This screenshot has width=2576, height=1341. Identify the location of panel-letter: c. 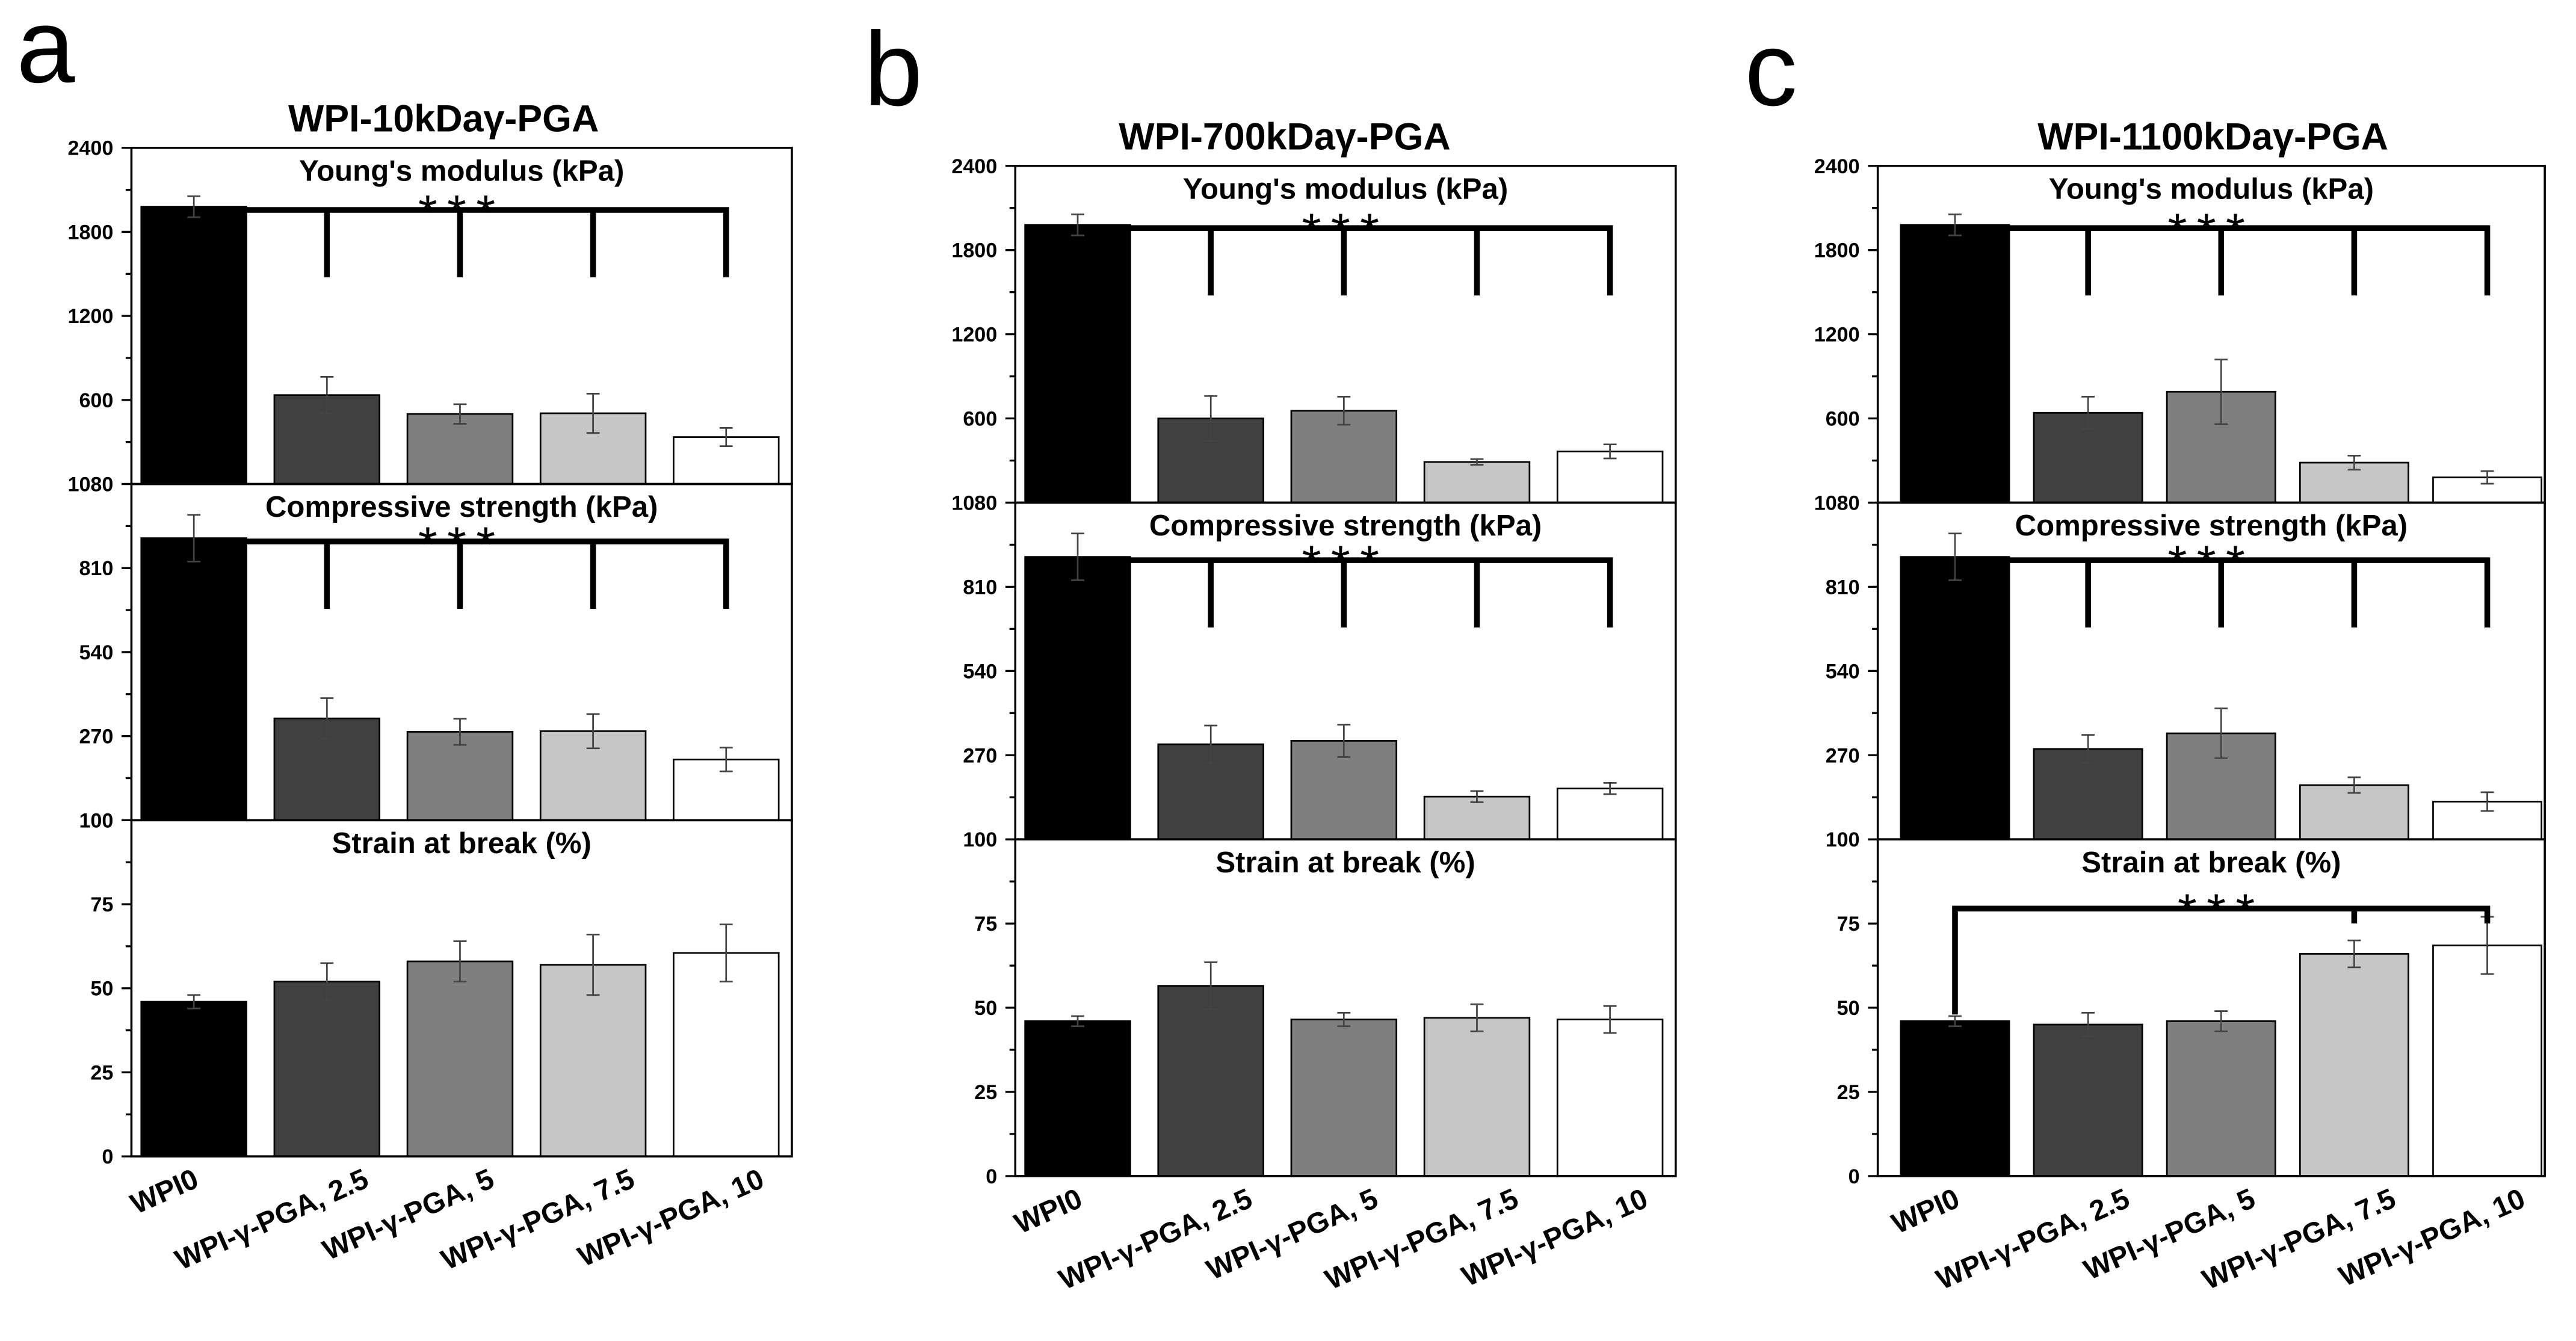
(1771, 69).